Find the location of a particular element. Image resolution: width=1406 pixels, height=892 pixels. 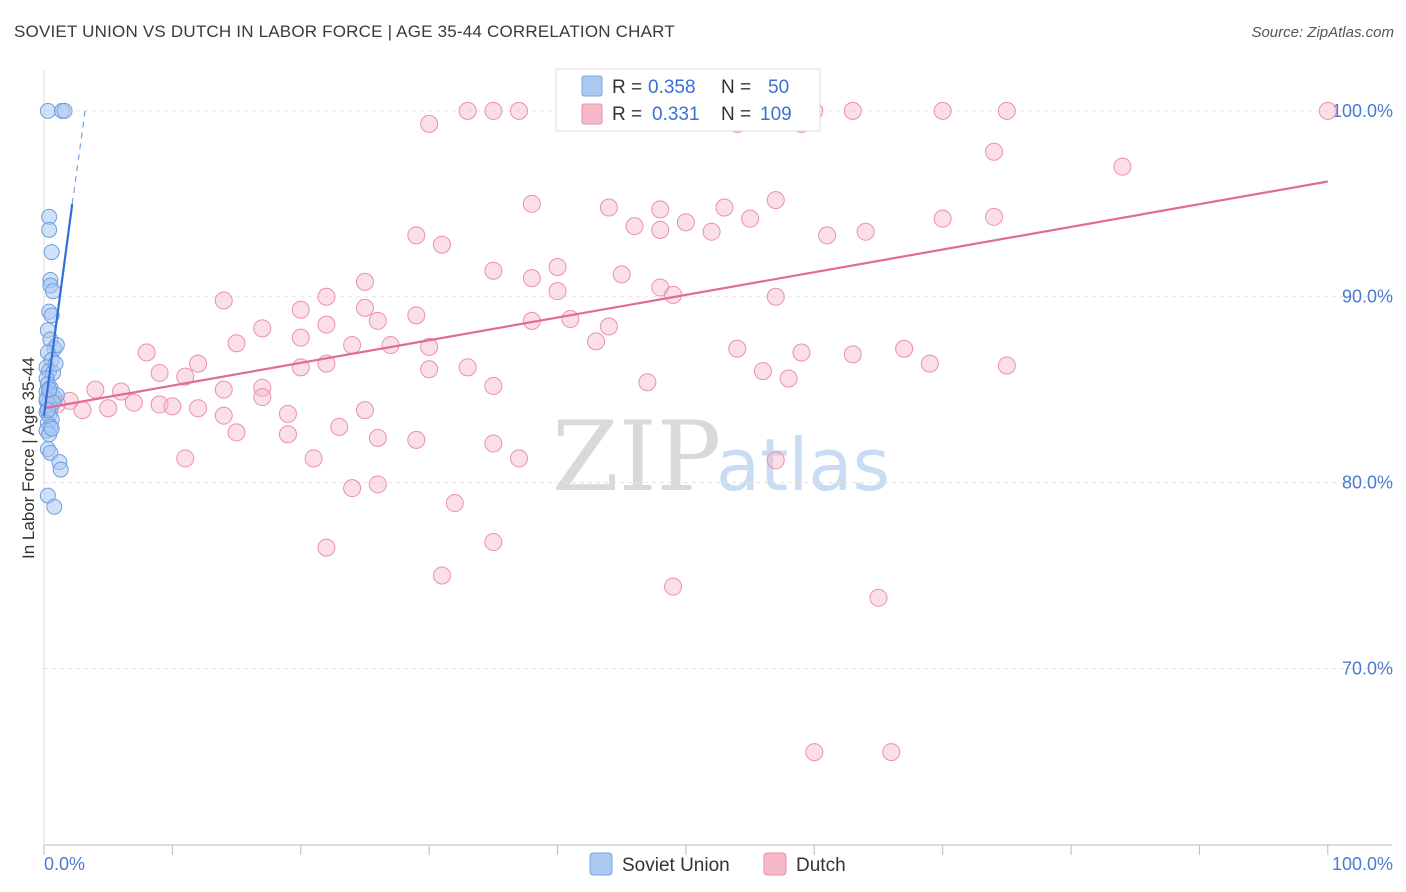

soviet-trendline is located at coordinates (58, 309).